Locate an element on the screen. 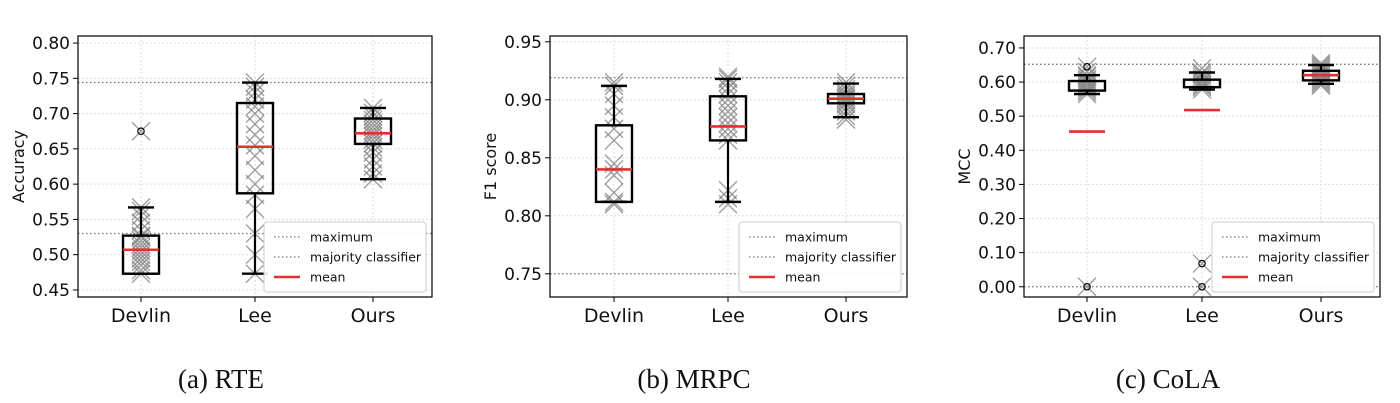  y-tick-label: 0.10 is located at coordinates (997, 254).